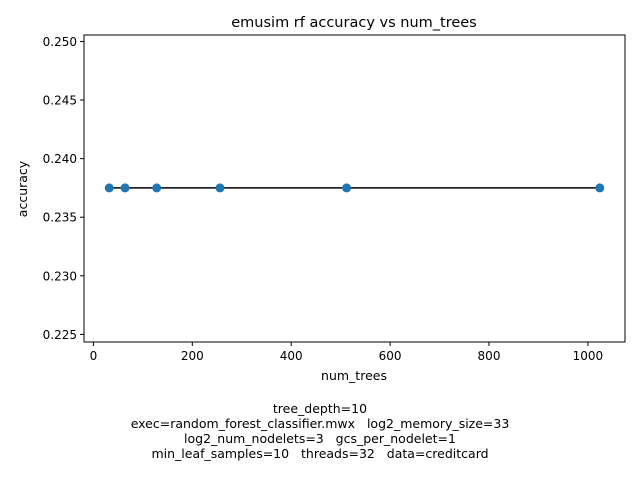  Describe the element at coordinates (347, 352) in the screenshot. I see `x-axis-ticks: 0 200 400 600 800 1000` at that location.